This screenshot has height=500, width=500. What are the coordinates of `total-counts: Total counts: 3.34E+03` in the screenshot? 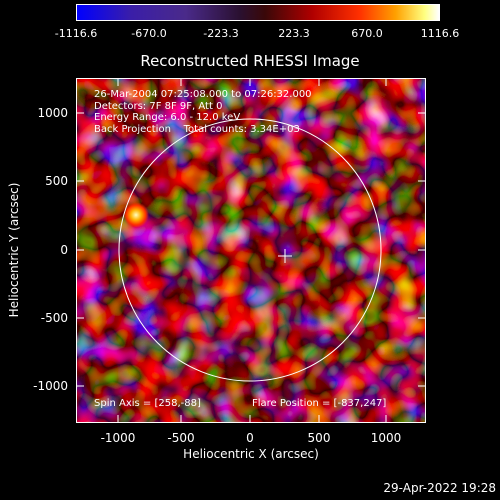 It's located at (241, 129).